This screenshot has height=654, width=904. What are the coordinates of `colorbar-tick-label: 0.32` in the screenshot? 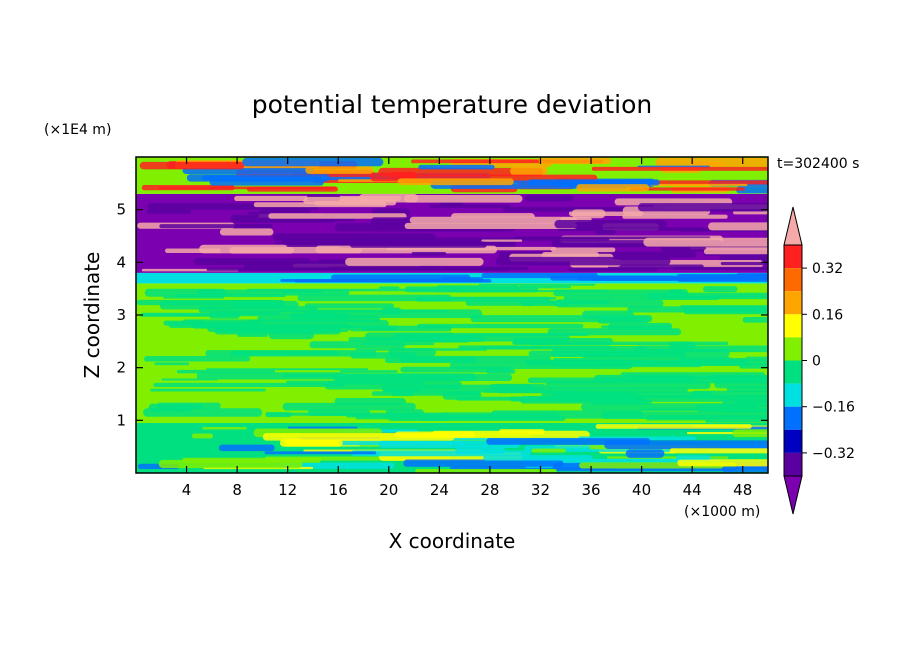 It's located at (827, 269).